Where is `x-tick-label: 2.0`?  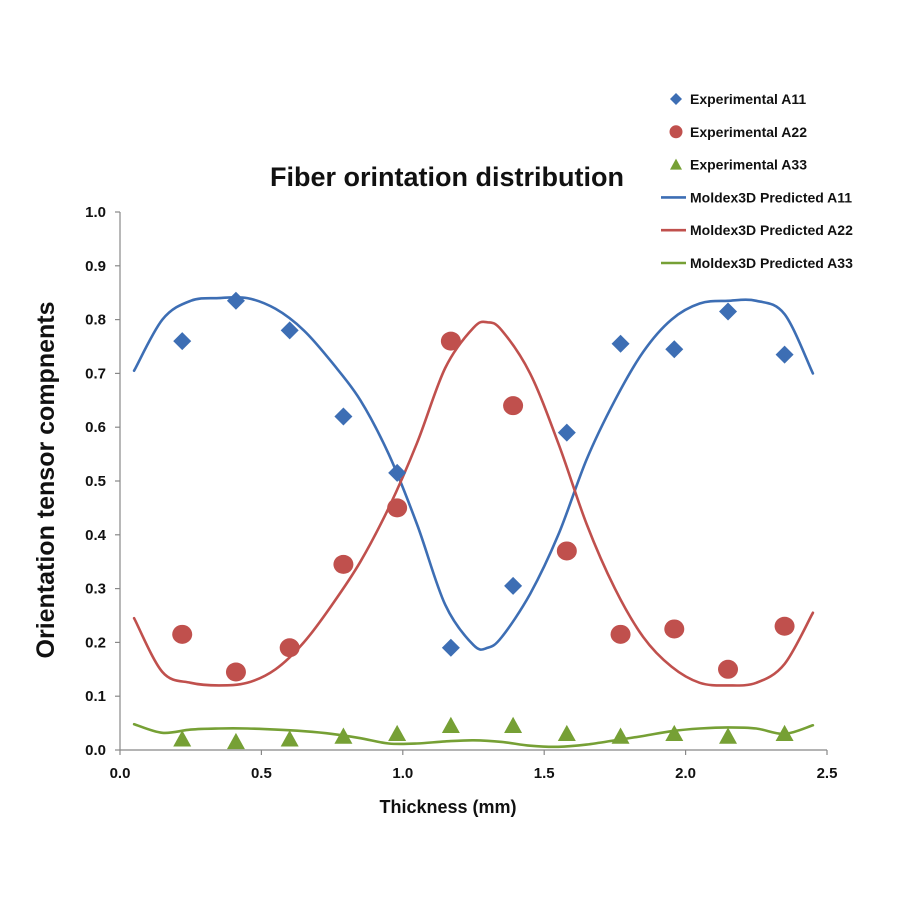 x-tick-label: 2.0 is located at coordinates (685, 773).